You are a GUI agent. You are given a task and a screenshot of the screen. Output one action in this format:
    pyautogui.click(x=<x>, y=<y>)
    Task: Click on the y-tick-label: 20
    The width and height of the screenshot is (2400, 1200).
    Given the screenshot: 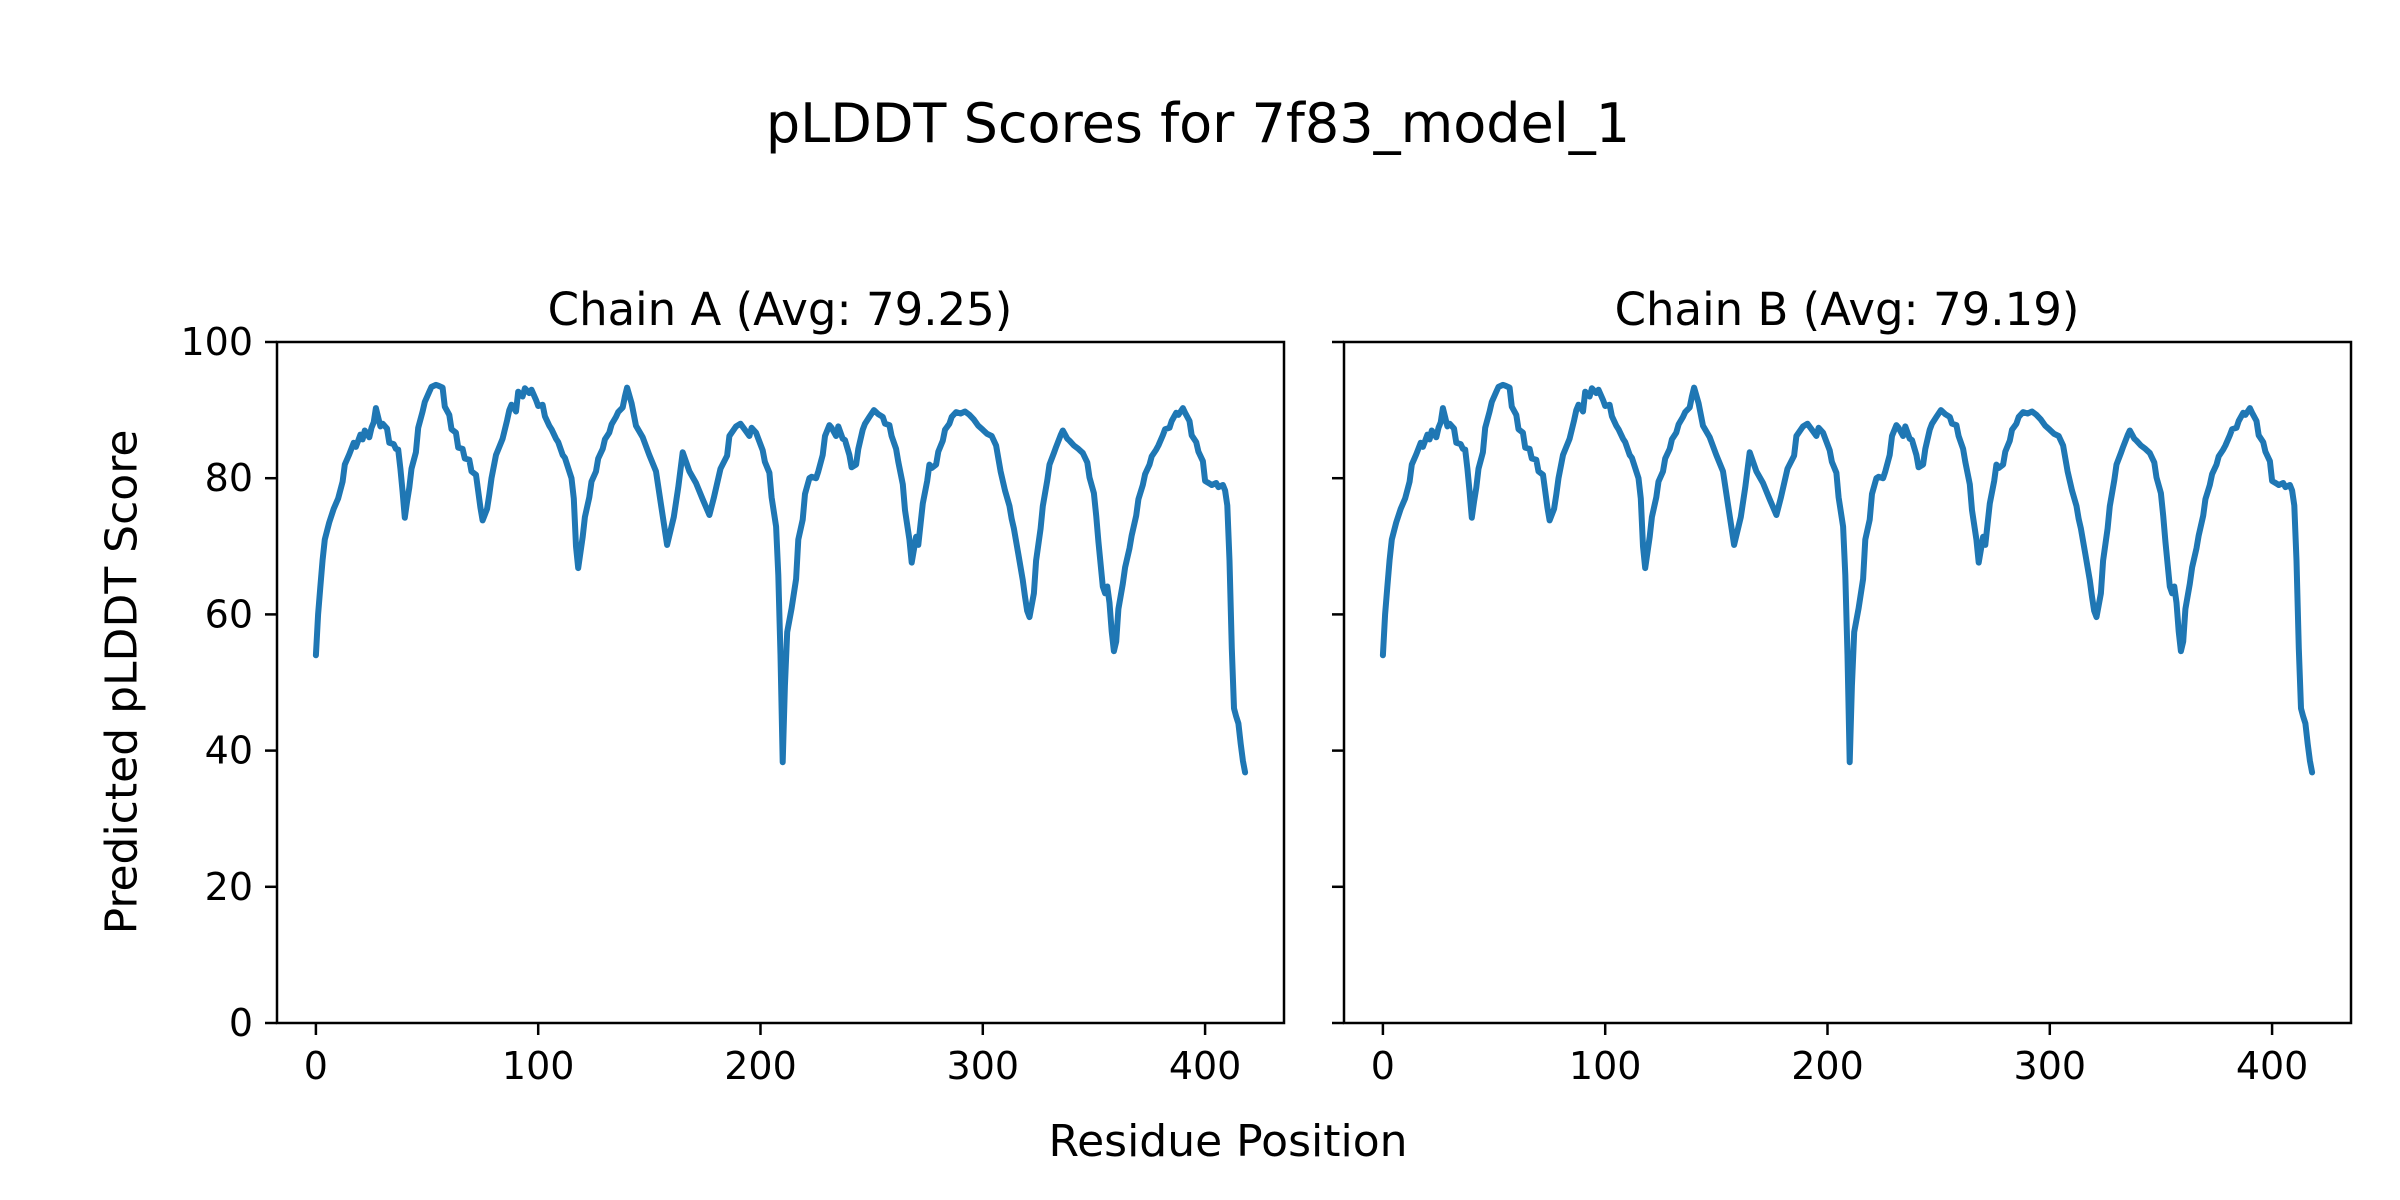 What is the action you would take?
    pyautogui.click(x=229, y=887)
    